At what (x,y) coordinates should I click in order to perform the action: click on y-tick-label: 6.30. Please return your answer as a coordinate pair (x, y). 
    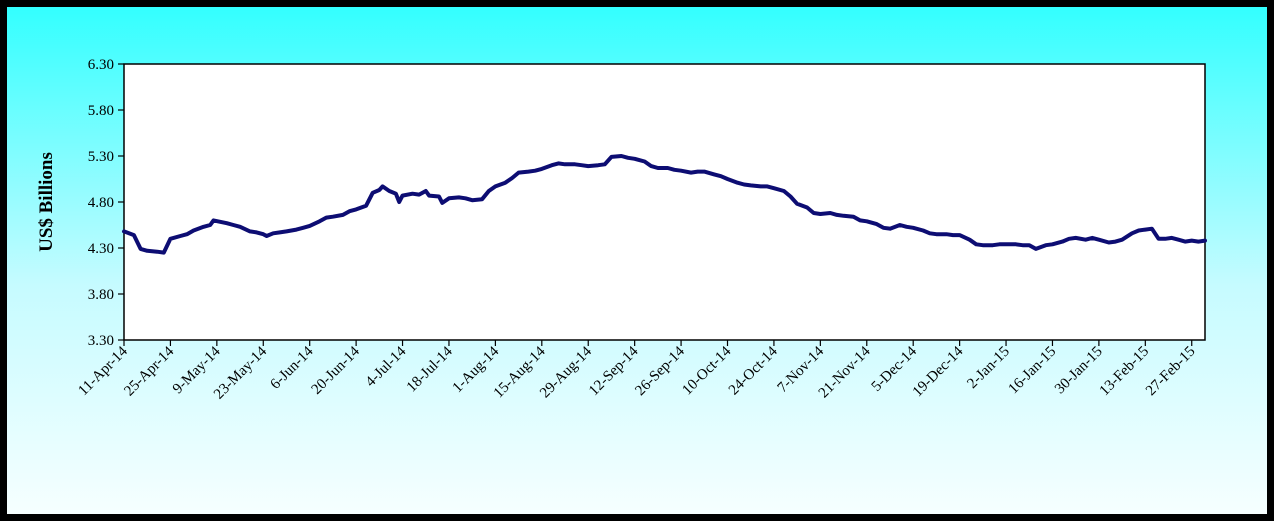
    Looking at the image, I should click on (101, 65).